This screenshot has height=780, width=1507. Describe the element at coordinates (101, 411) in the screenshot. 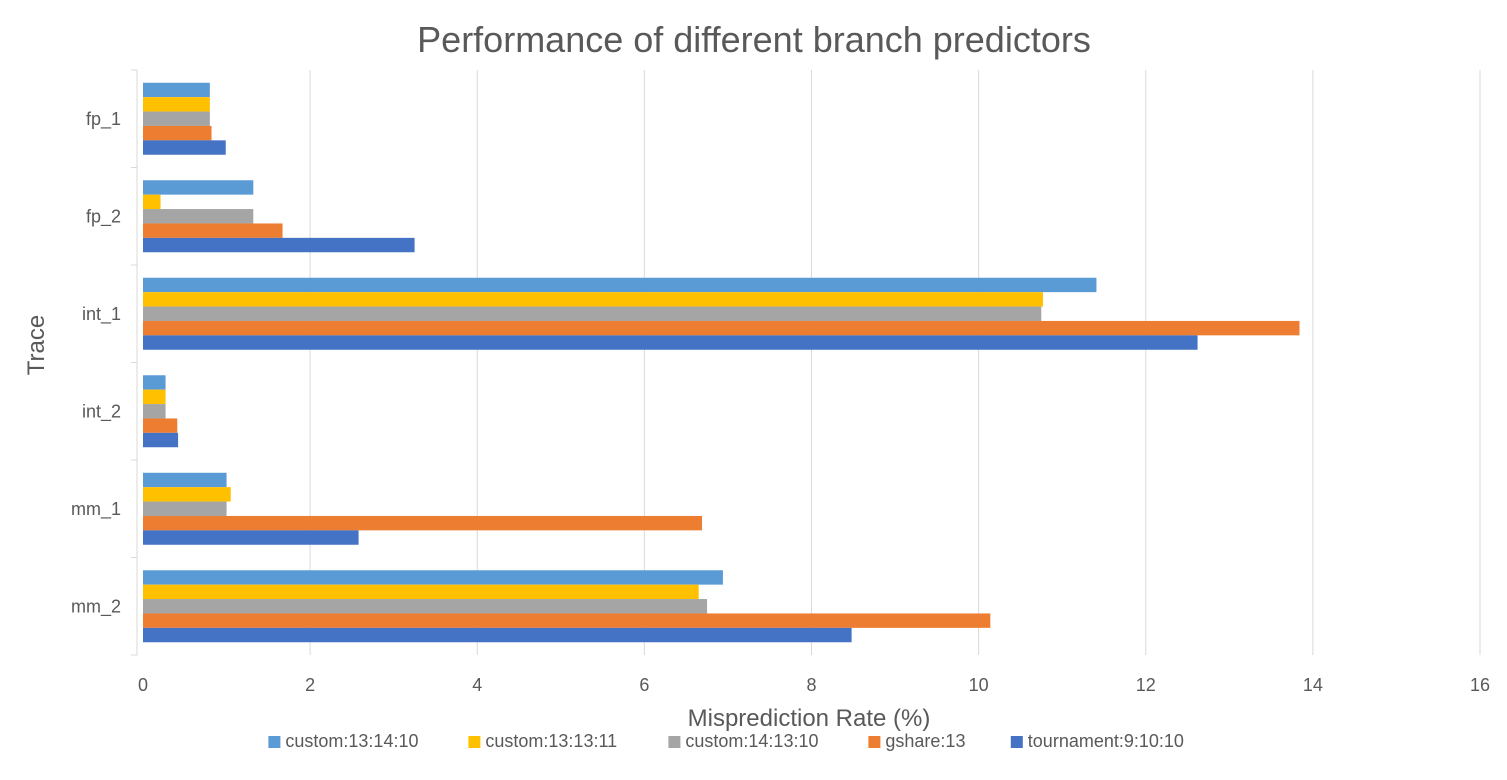

I see `y-tick-label-int_2: int_2` at that location.